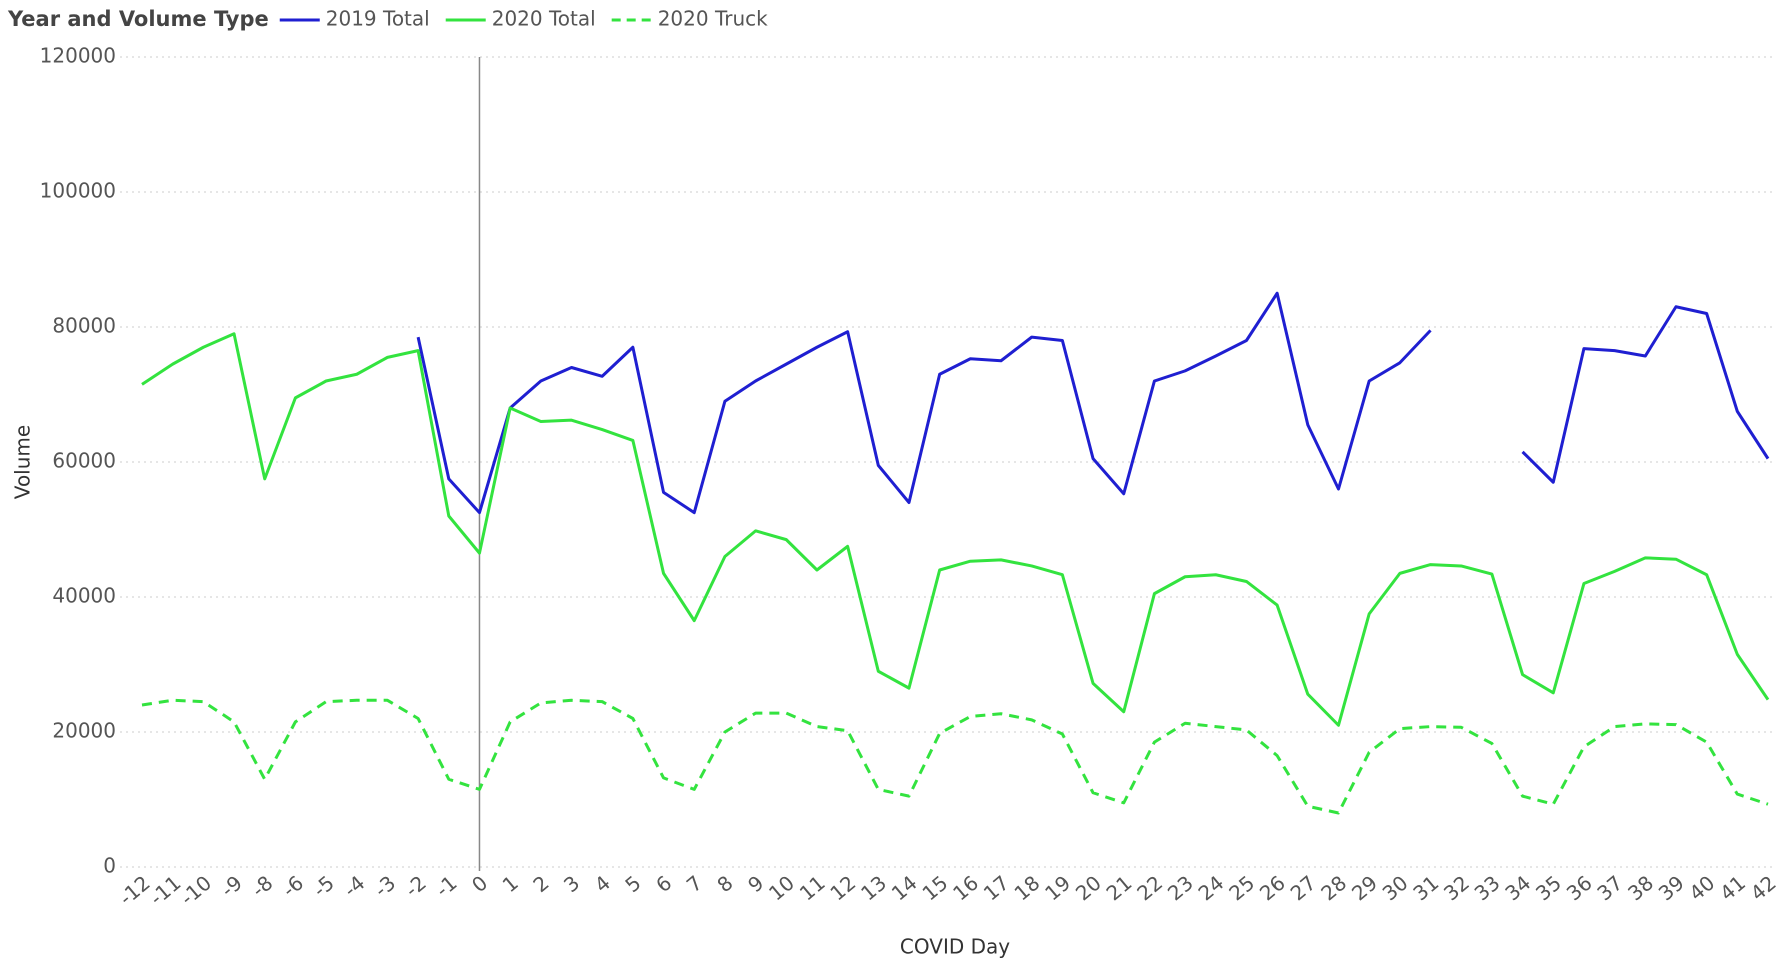 The width and height of the screenshot is (1782, 960). I want to click on x-tick-label: -10, so click(196, 890).